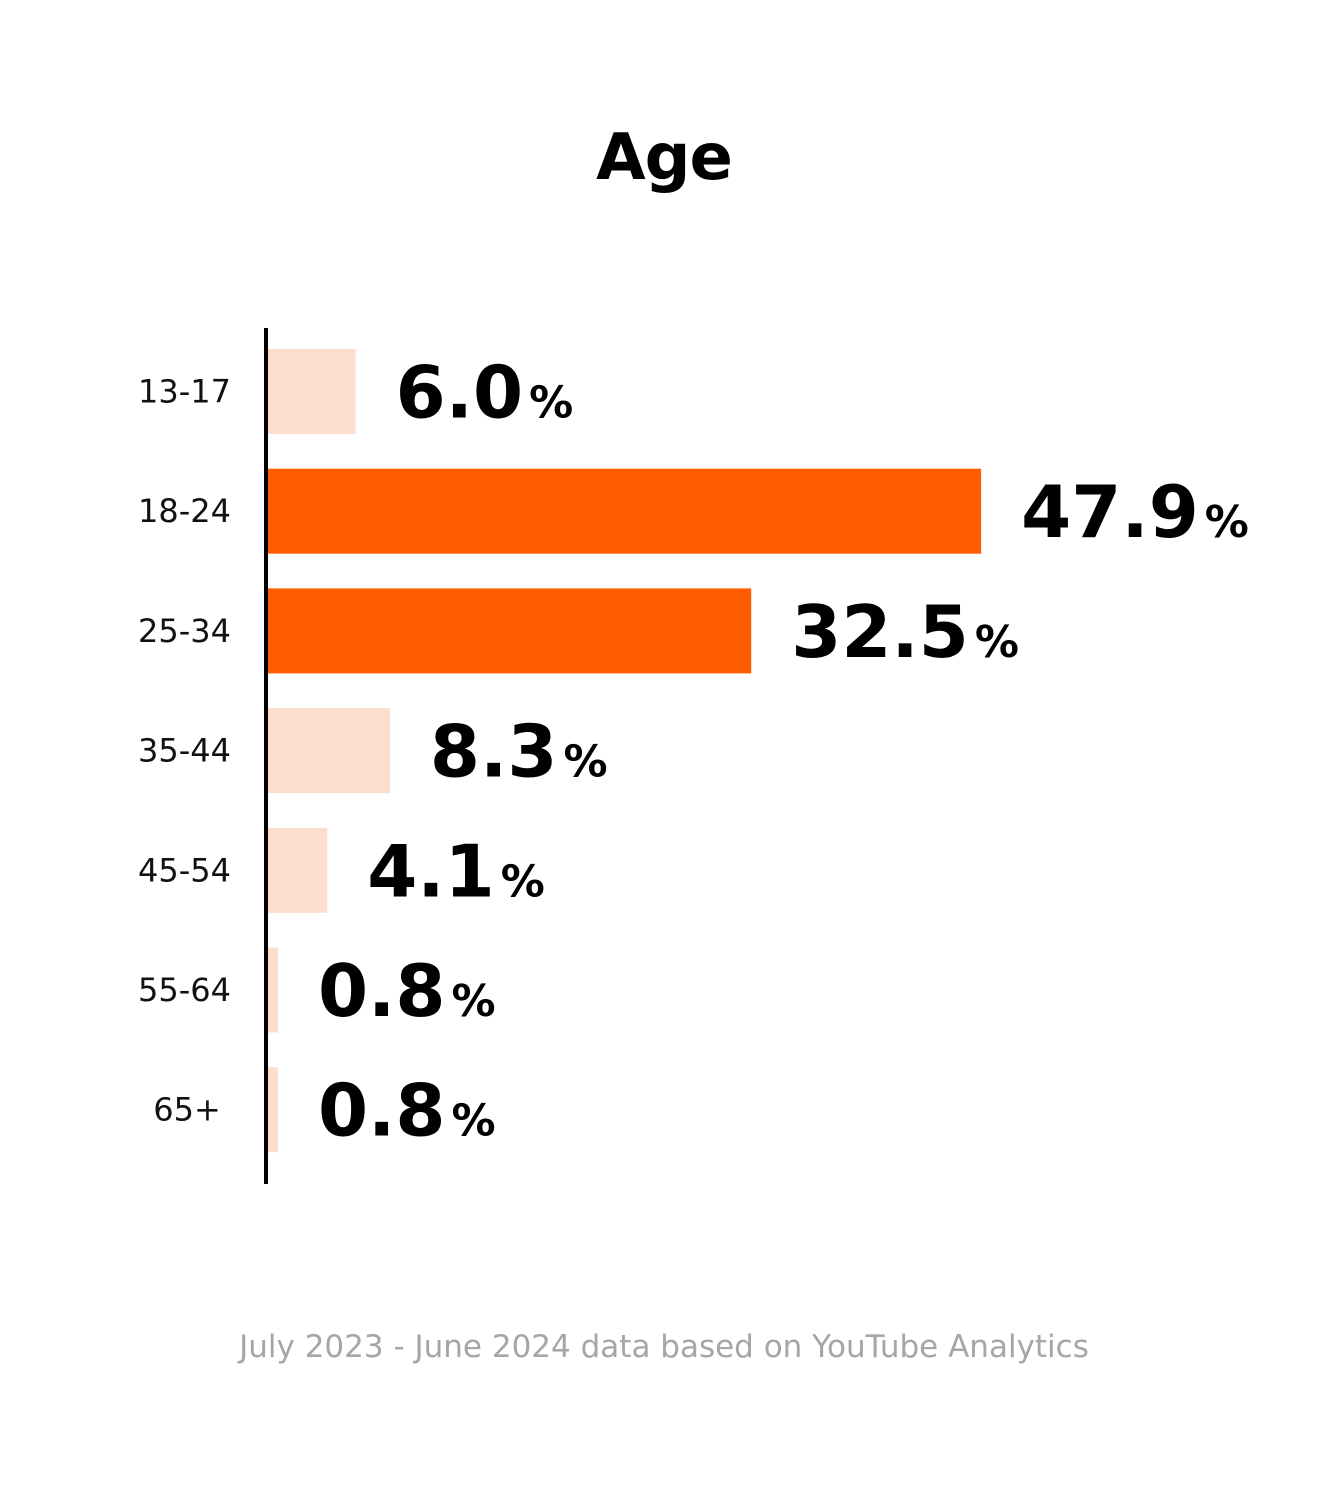 This screenshot has width=1328, height=1511. Describe the element at coordinates (905, 632) in the screenshot. I see `value-label-25-34: 32.5%` at that location.